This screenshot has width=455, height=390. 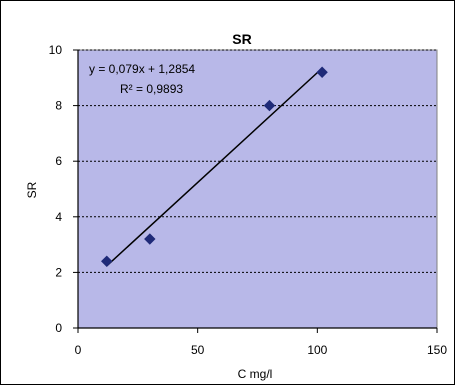 I want to click on y-tick-label: 6, so click(x=58, y=161).